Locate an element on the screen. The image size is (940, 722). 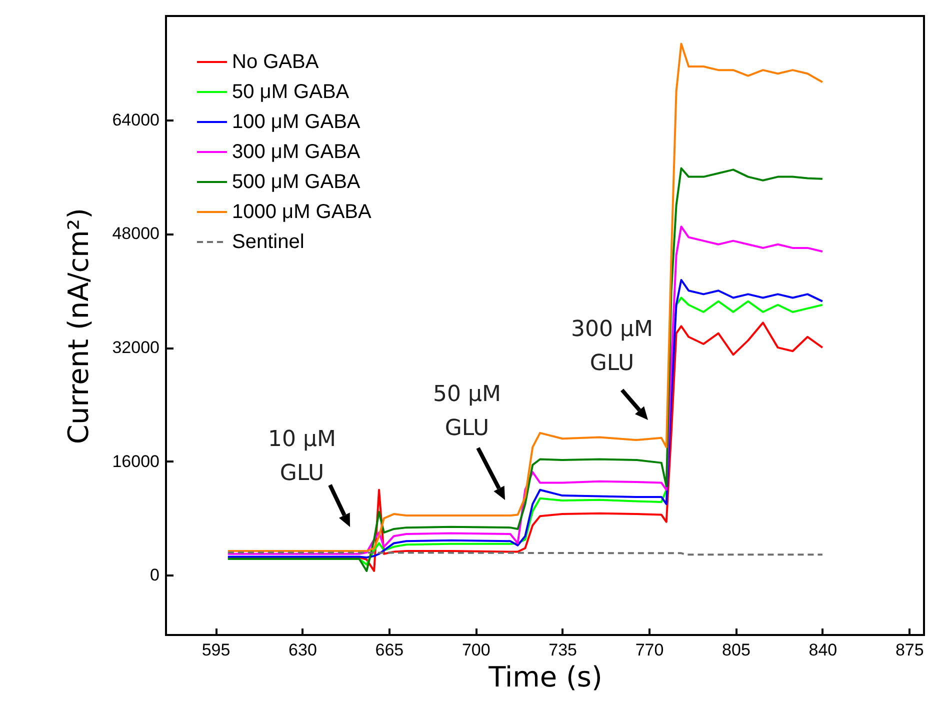
annotation: 300 μM GLU is located at coordinates (612, 346).